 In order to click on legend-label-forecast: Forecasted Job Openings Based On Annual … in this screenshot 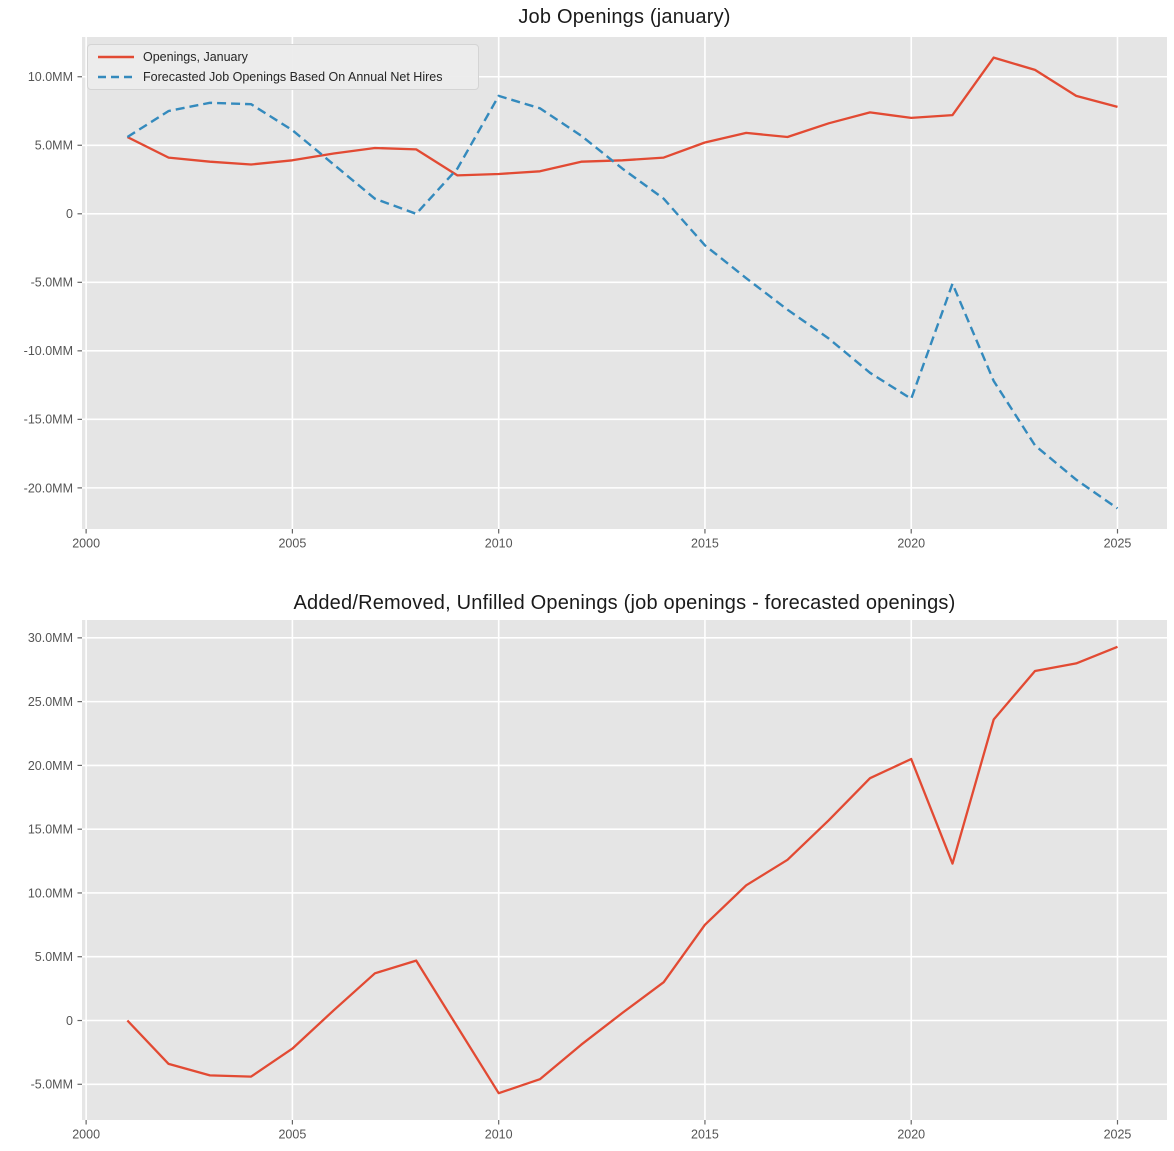, I will do `click(293, 76)`.